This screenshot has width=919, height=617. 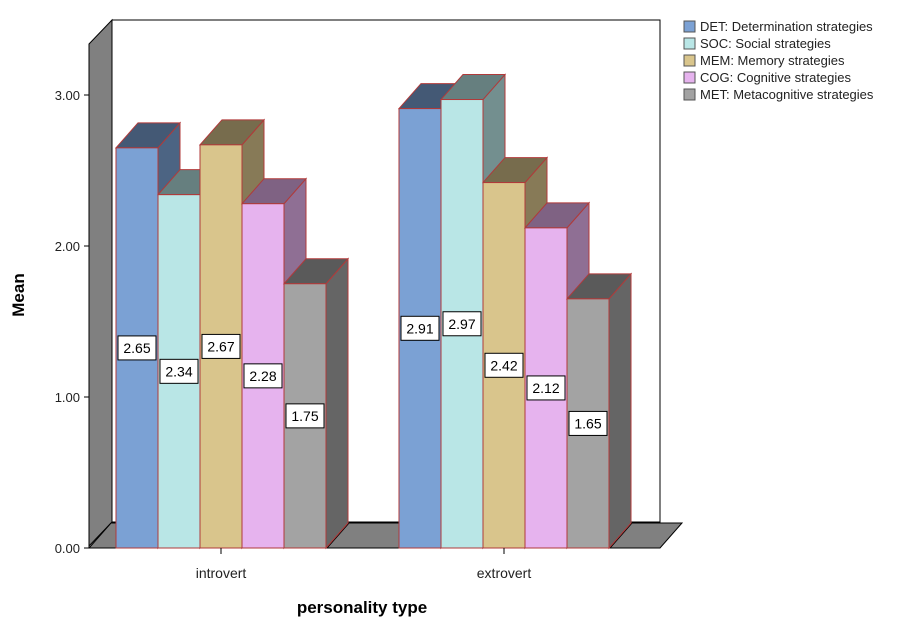 What do you see at coordinates (100, 283) in the screenshot?
I see `left-wall` at bounding box center [100, 283].